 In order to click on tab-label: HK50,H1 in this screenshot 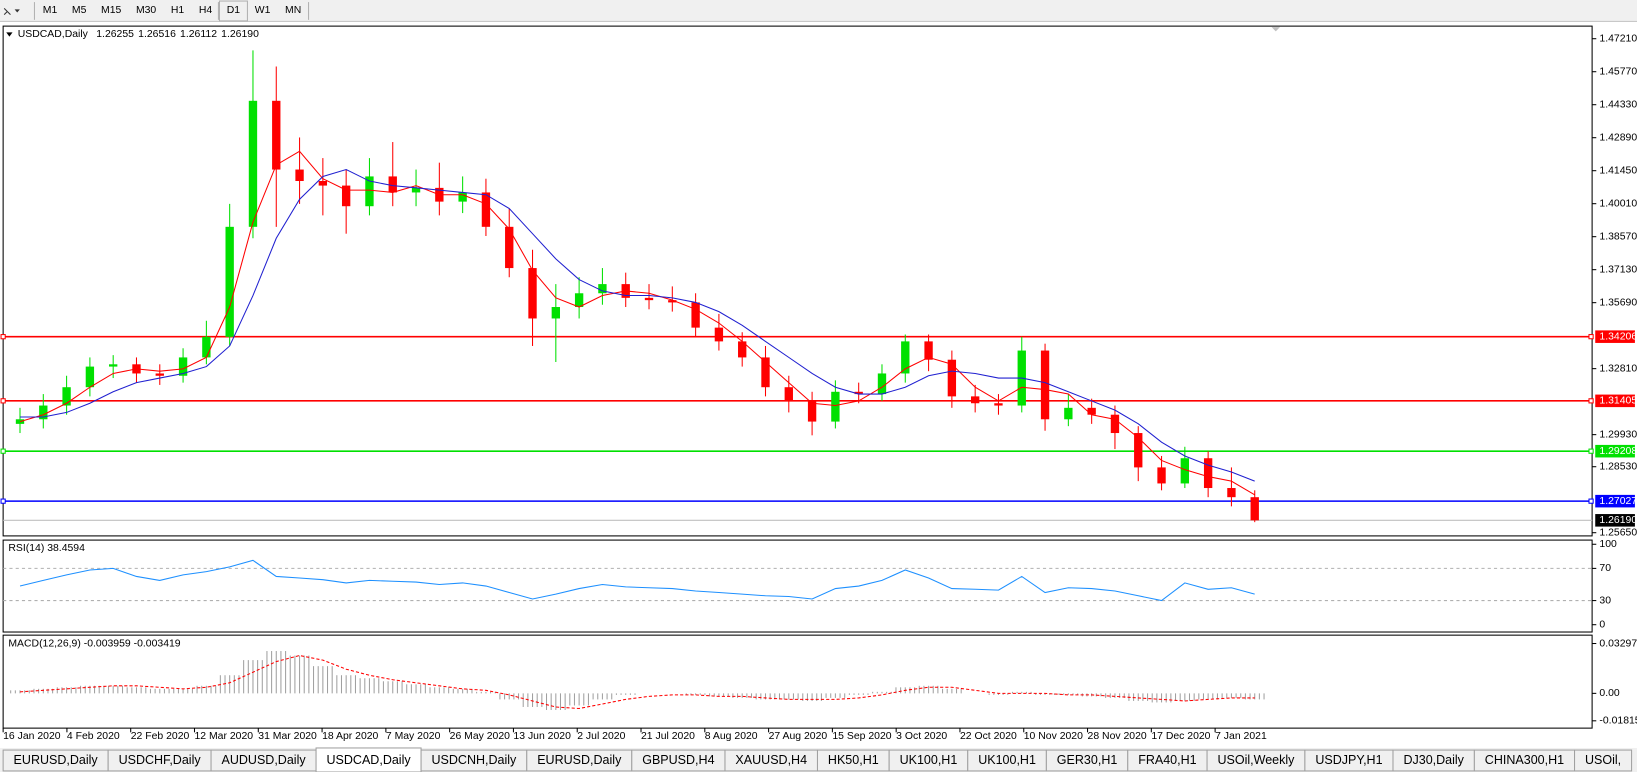, I will do `click(853, 760)`.